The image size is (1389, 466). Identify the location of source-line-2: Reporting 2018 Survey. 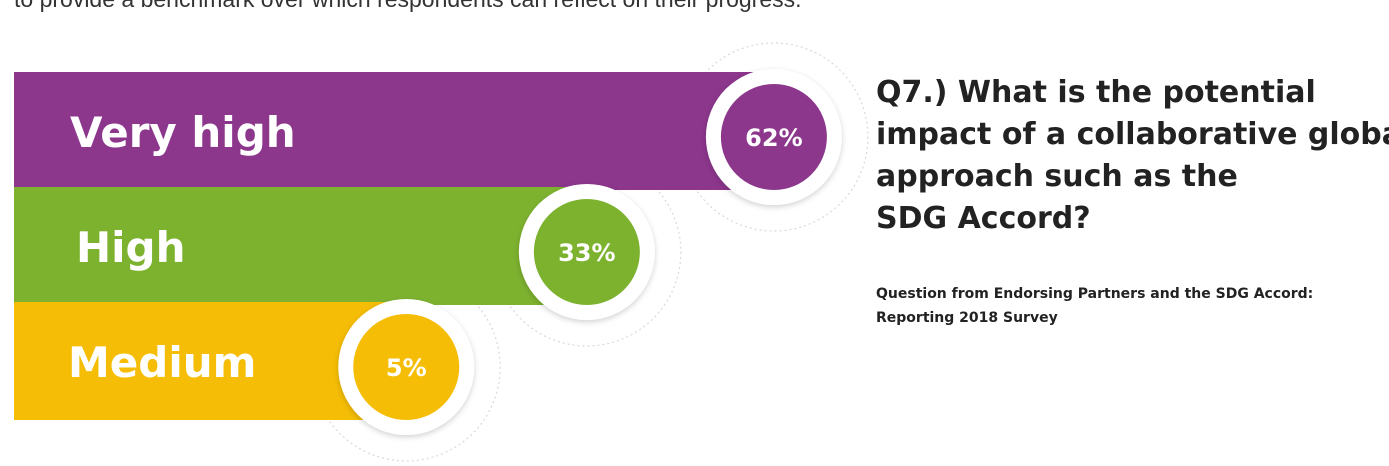
(967, 318).